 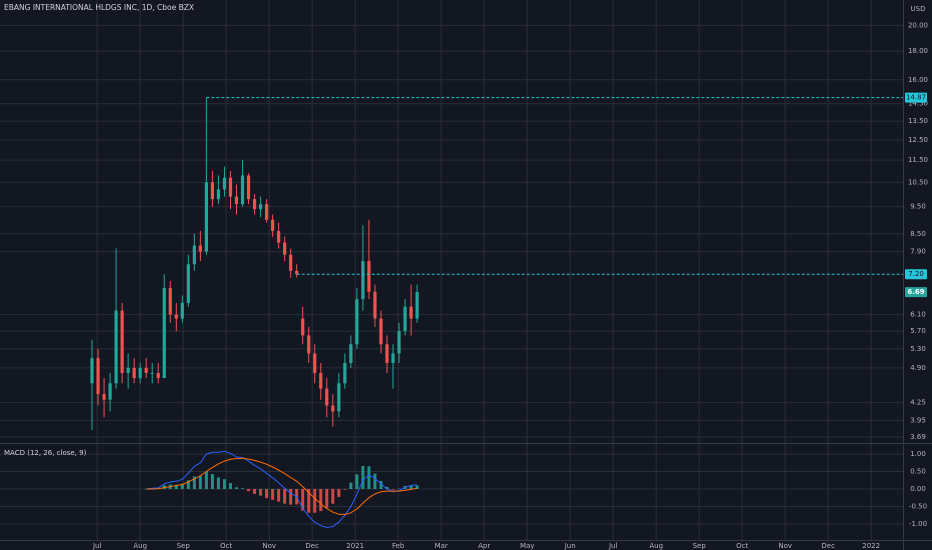 I want to click on y-tick-label: 4.90, so click(x=918, y=368).